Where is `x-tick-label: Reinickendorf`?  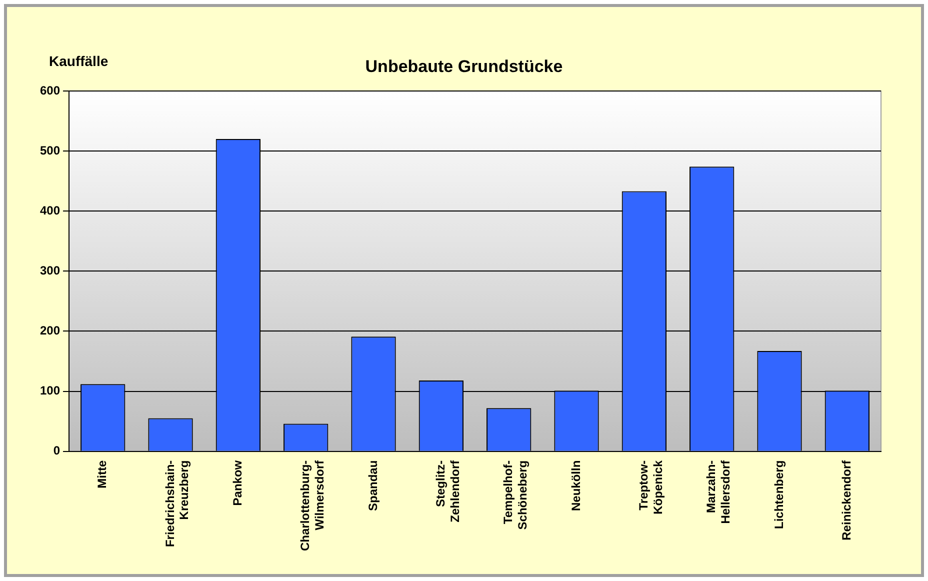
x-tick-label: Reinickendorf is located at coordinates (846, 499).